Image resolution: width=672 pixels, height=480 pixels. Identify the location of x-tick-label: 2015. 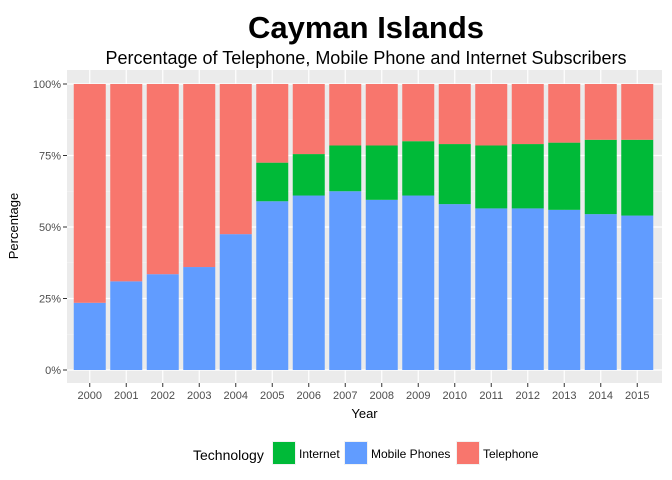
(637, 396).